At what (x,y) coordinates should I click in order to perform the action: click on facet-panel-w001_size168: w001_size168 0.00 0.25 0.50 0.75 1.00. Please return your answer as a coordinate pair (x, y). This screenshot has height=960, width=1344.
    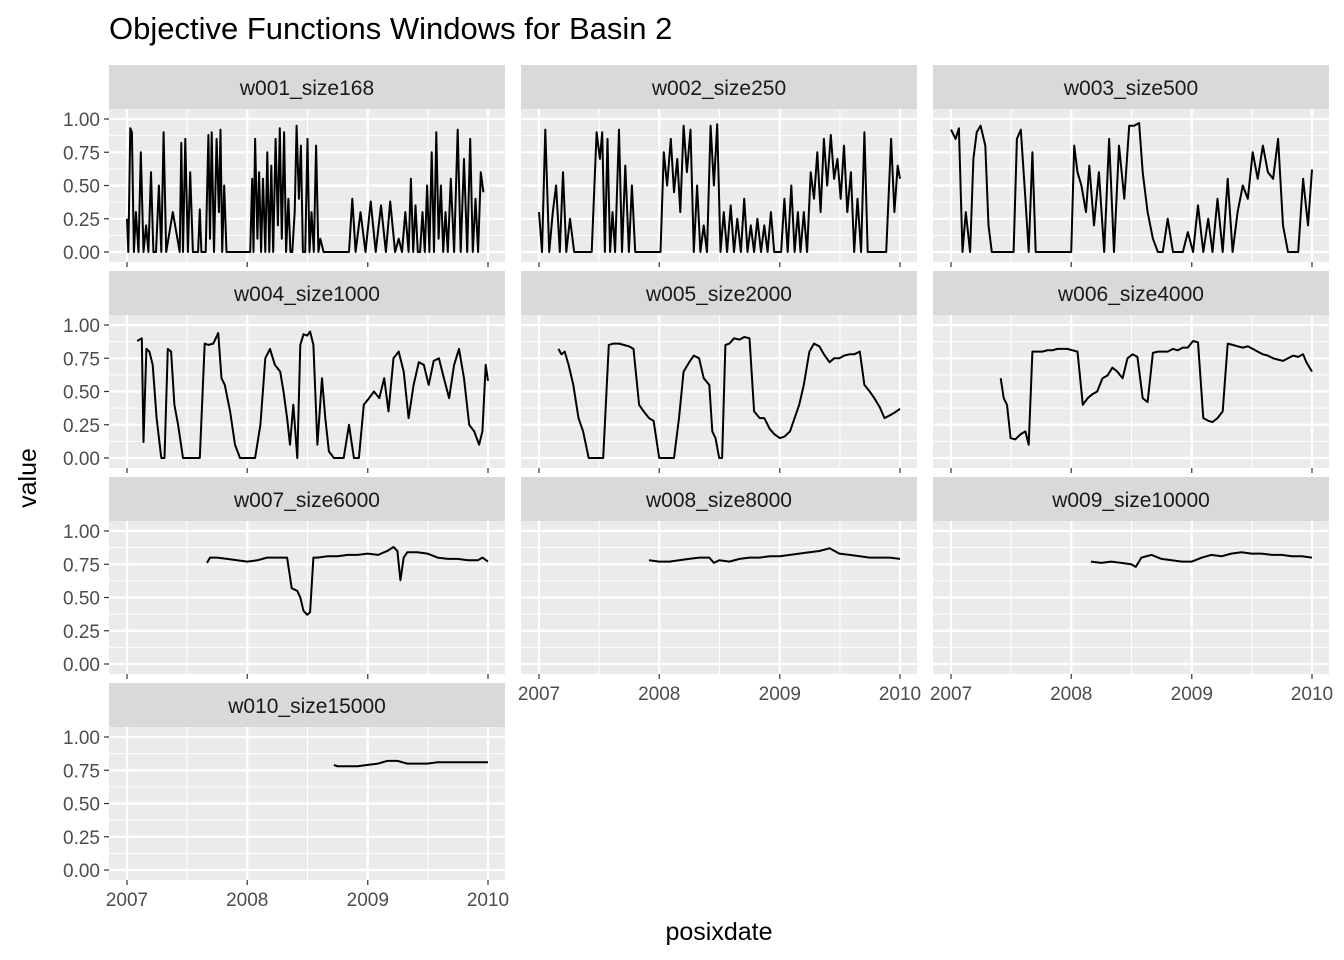
    Looking at the image, I should click on (284, 166).